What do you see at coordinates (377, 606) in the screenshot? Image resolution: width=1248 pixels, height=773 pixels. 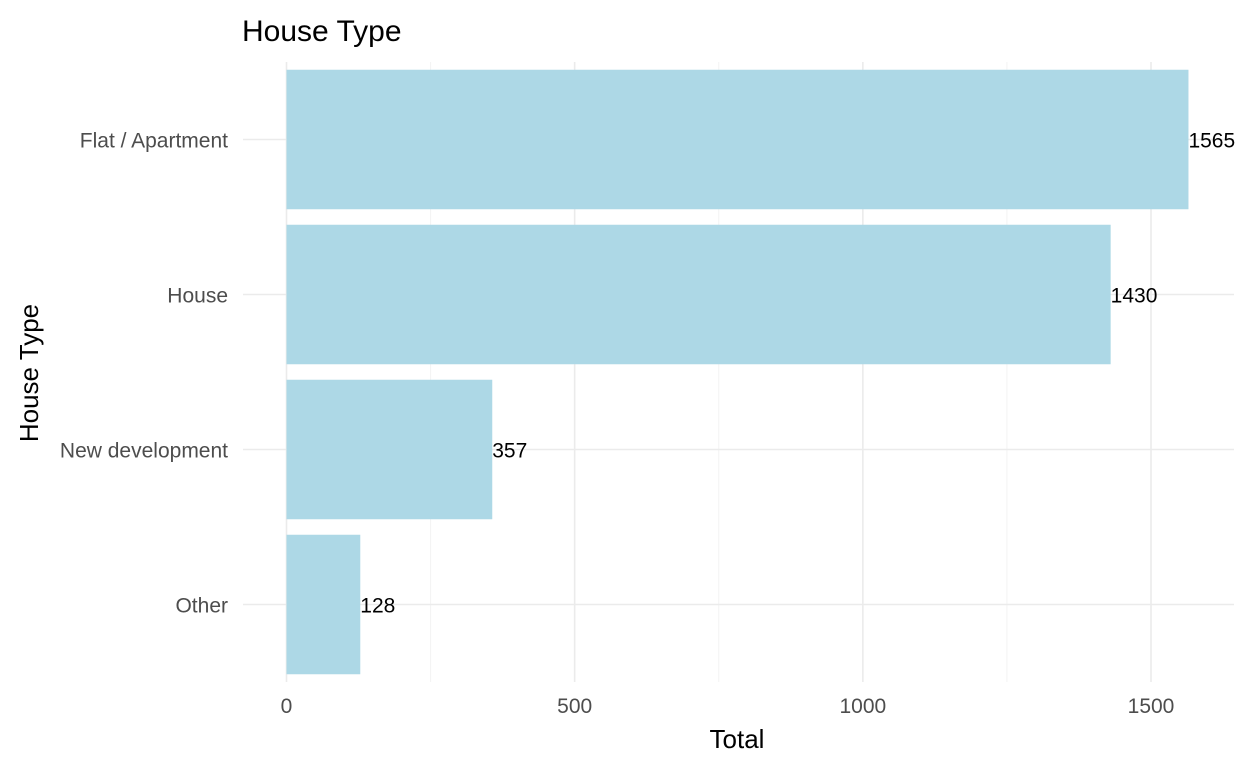 I see `bar-value-label: 128` at bounding box center [377, 606].